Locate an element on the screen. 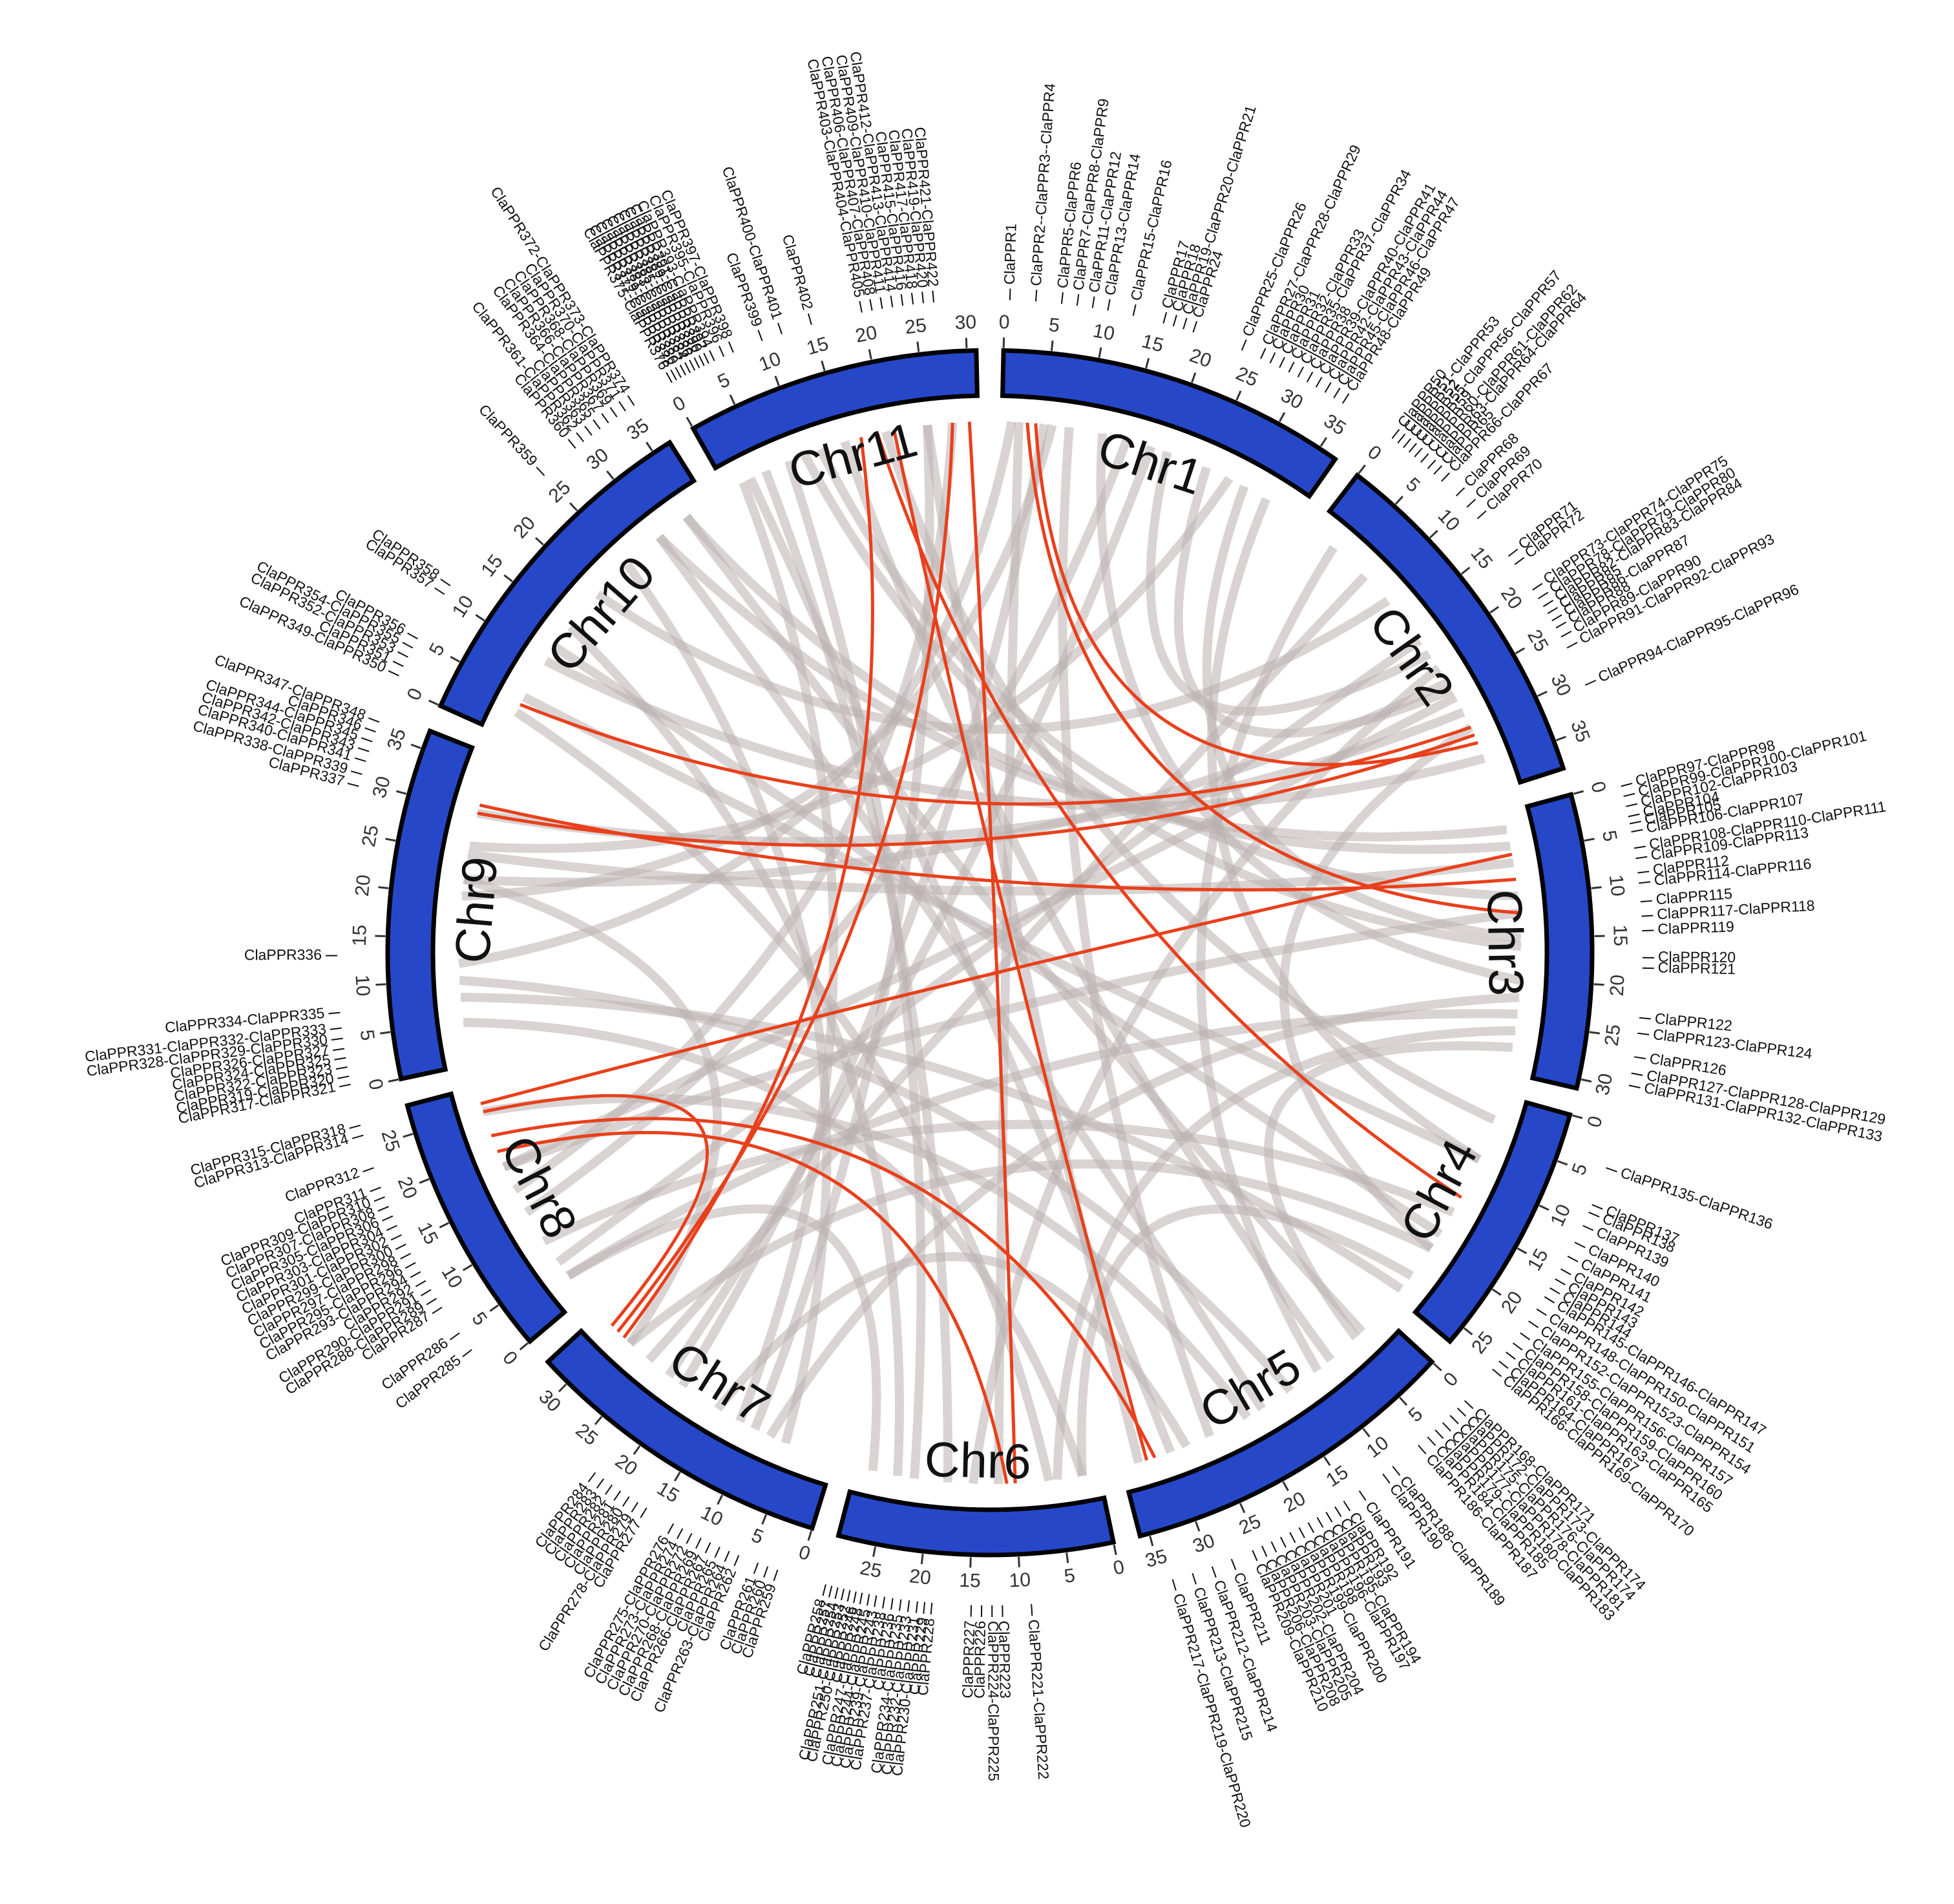  gene-label: ClaPPR119 is located at coordinates (1695, 927).